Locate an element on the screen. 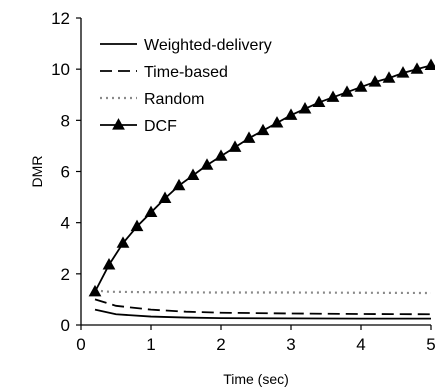 The image size is (435, 390). y-tick-label: 8 is located at coordinates (65, 120).